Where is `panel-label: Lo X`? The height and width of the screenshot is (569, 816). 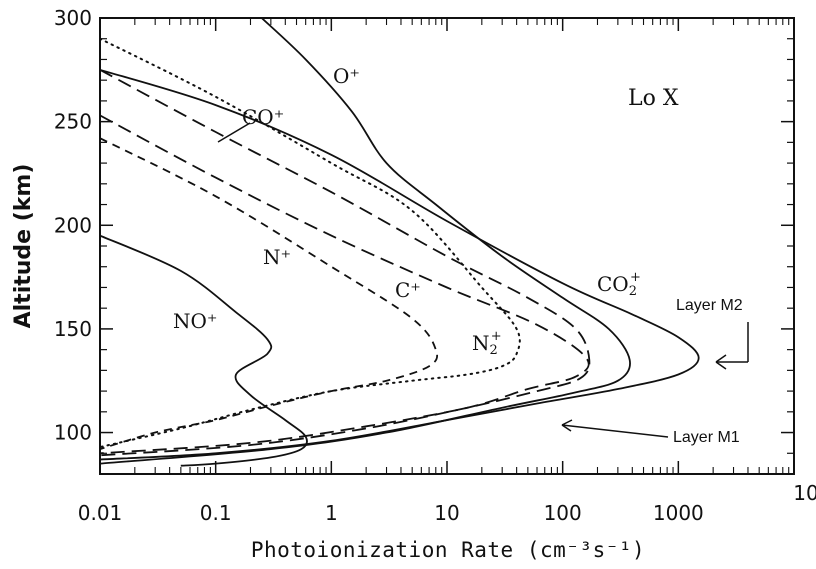 panel-label: Lo X is located at coordinates (653, 98).